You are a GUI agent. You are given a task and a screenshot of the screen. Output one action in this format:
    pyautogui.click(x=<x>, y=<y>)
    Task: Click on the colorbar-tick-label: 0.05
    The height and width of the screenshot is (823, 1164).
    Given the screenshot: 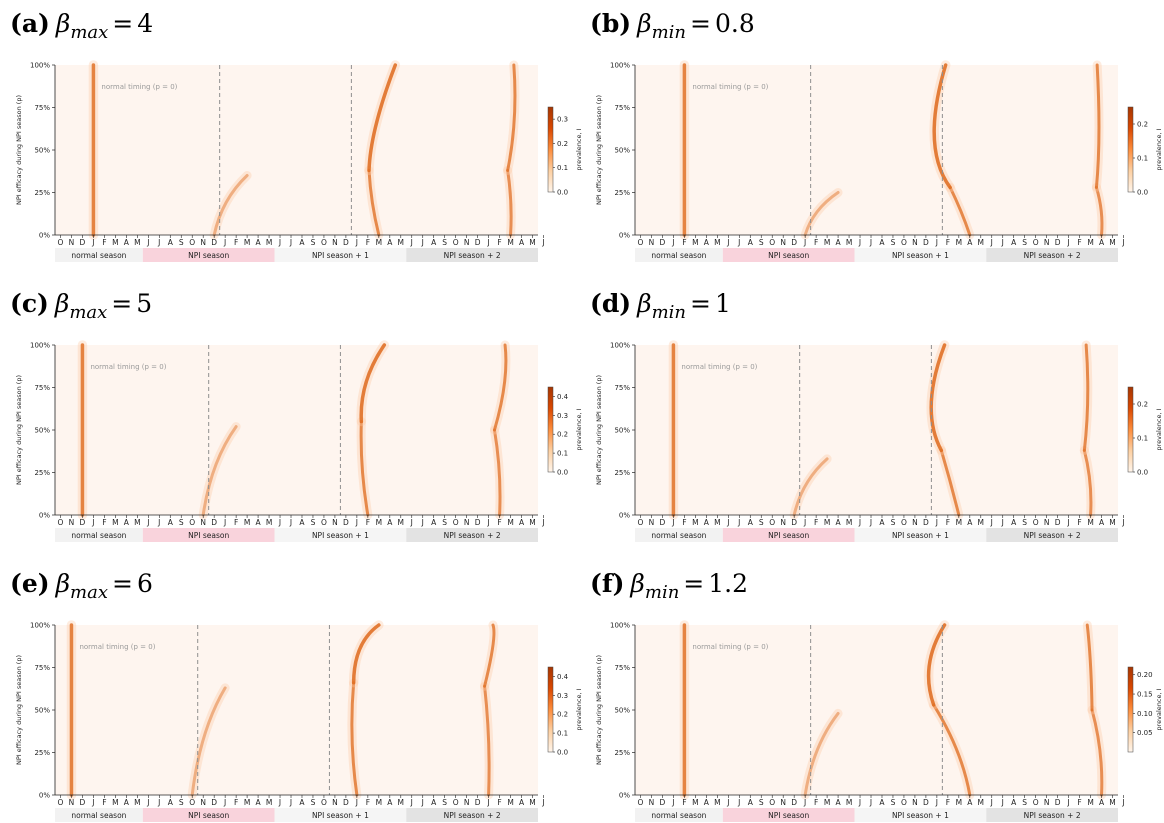 What is the action you would take?
    pyautogui.click(x=1145, y=733)
    